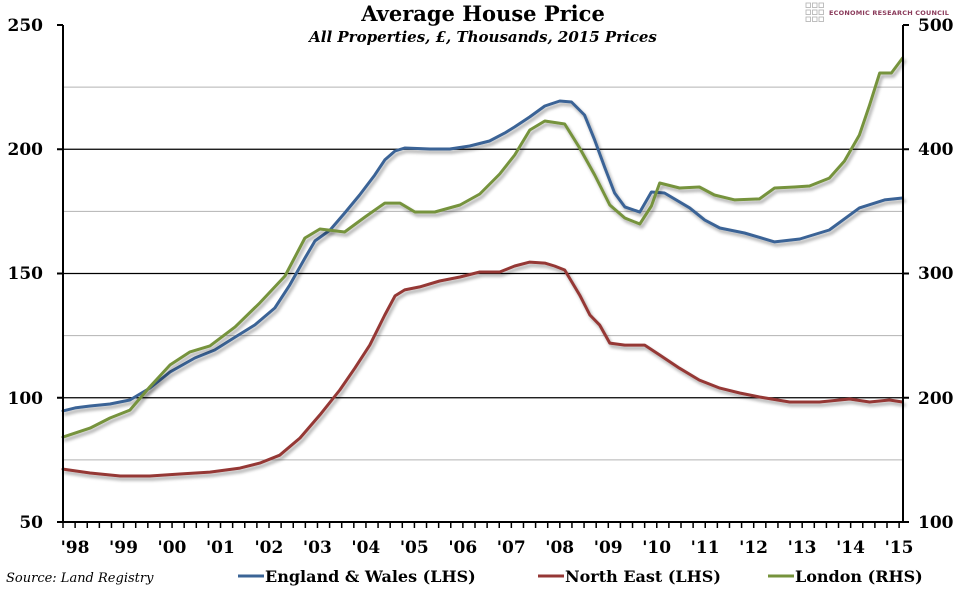  What do you see at coordinates (802, 548) in the screenshot?
I see `x-tick-label: '13` at bounding box center [802, 548].